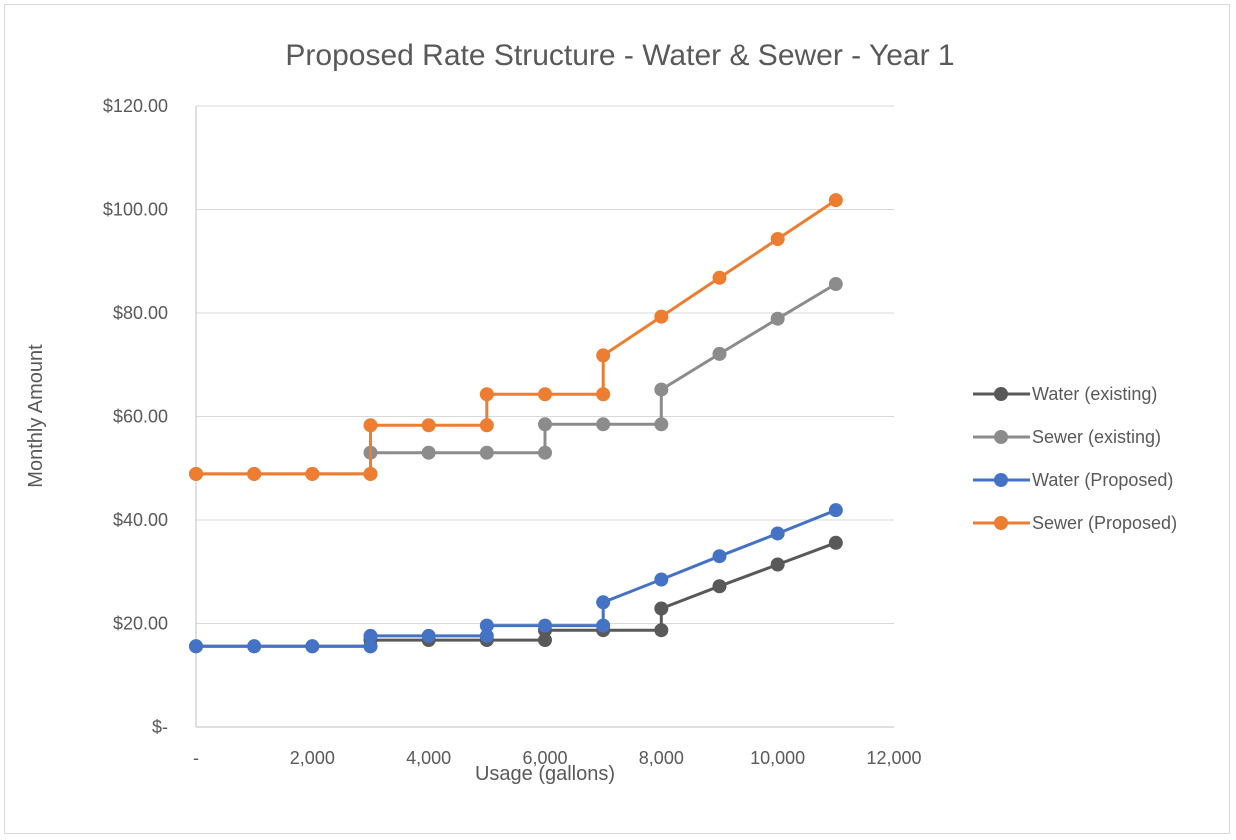 The height and width of the screenshot is (840, 1236). What do you see at coordinates (1102, 480) in the screenshot?
I see `legend-label: Water (Proposed)` at bounding box center [1102, 480].